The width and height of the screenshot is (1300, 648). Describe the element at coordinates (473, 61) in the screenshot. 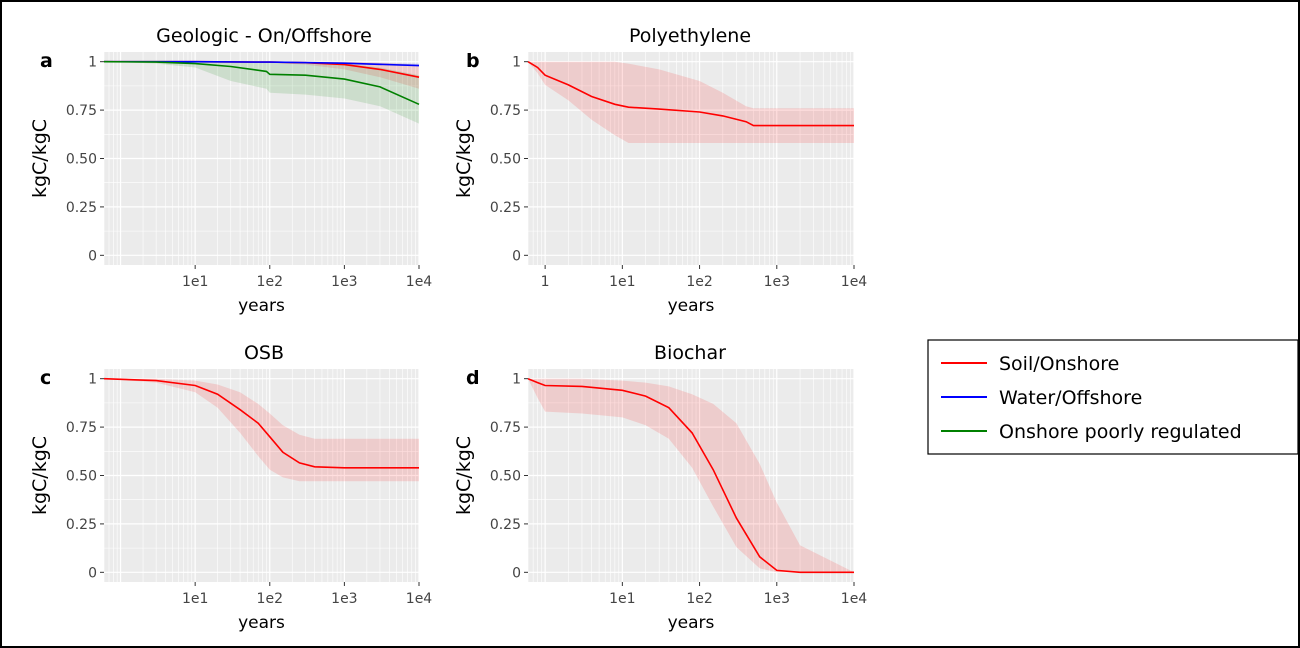

I see `panel-letter: b` at that location.